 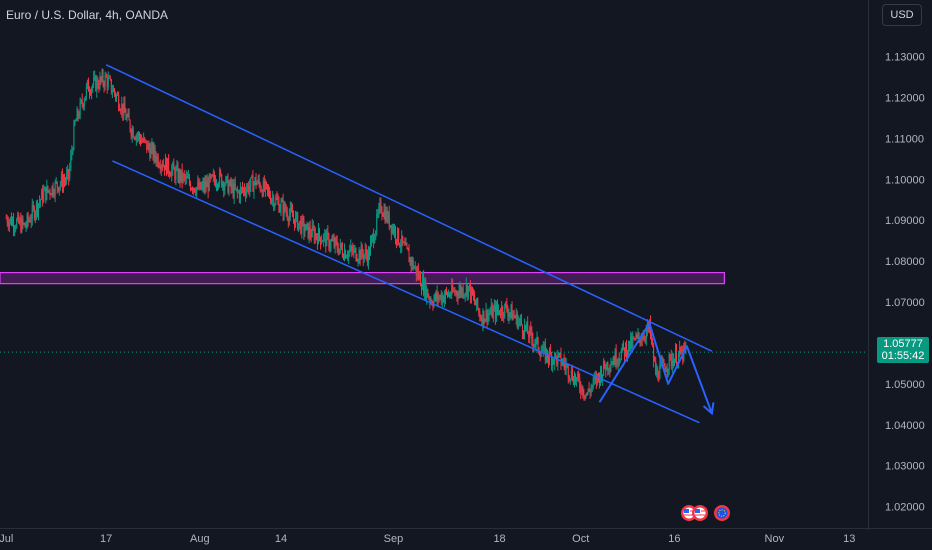 I want to click on currency-button: USD, so click(x=902, y=15).